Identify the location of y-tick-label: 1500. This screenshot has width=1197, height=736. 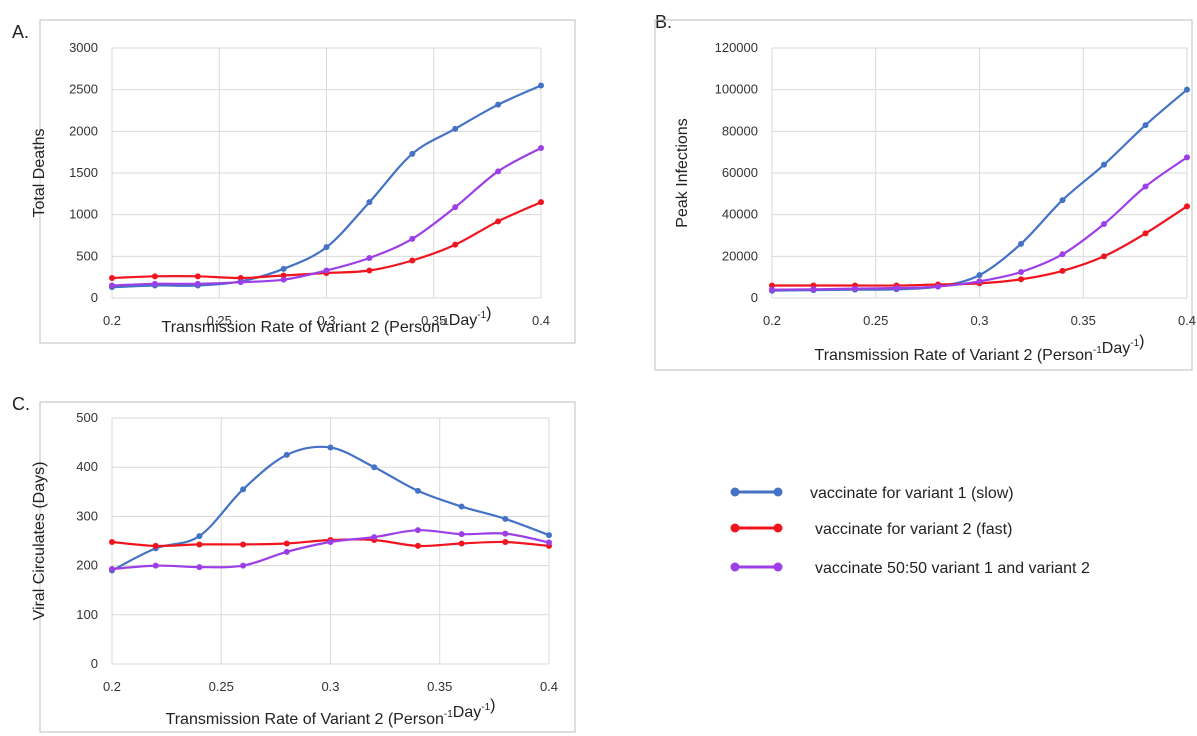
(83, 172).